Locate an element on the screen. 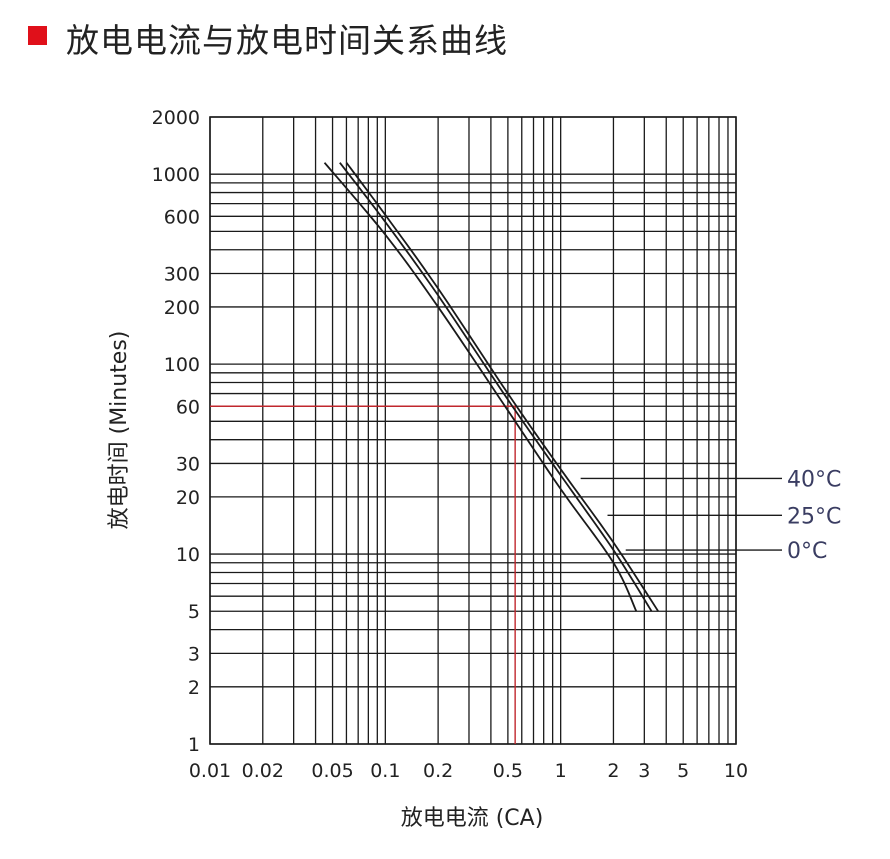  y-tick-label: 10 is located at coordinates (188, 555).